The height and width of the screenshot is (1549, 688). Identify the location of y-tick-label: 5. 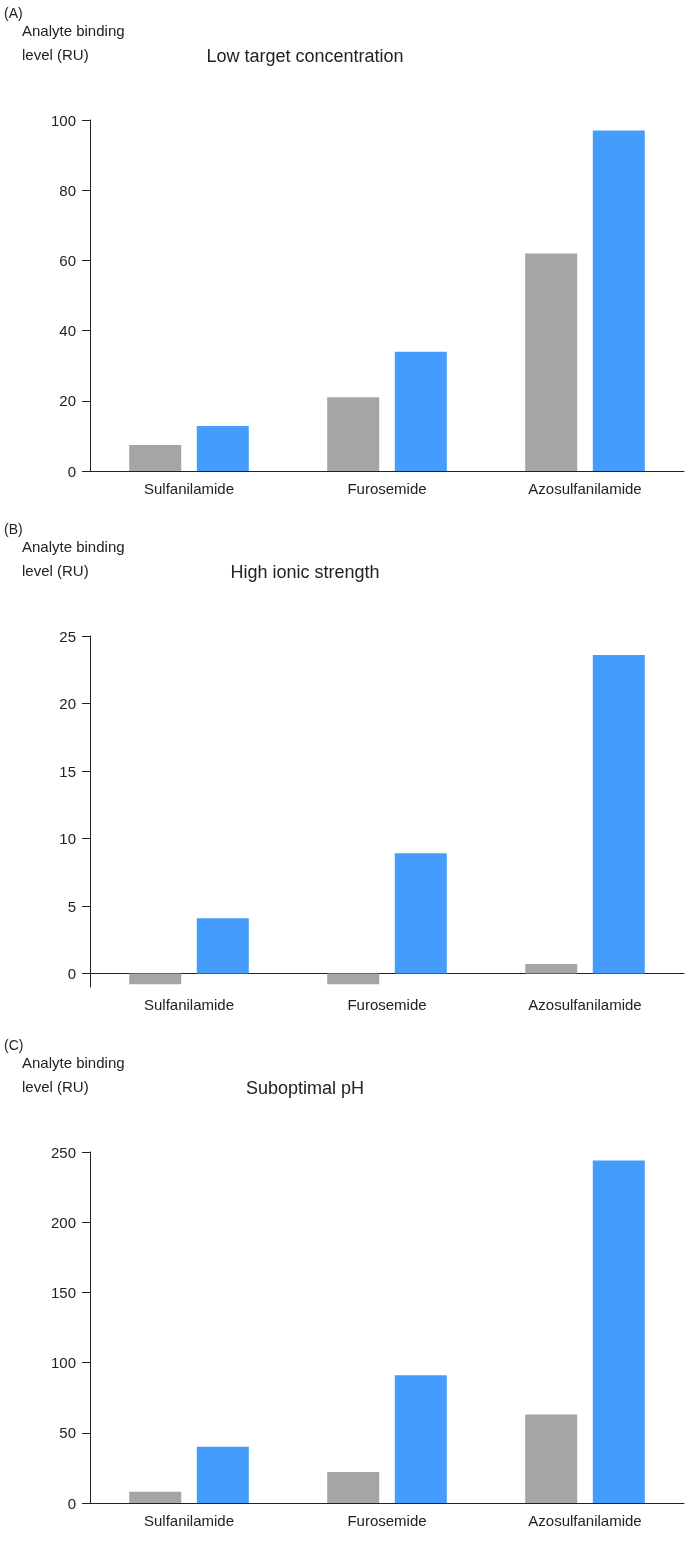
(71, 906).